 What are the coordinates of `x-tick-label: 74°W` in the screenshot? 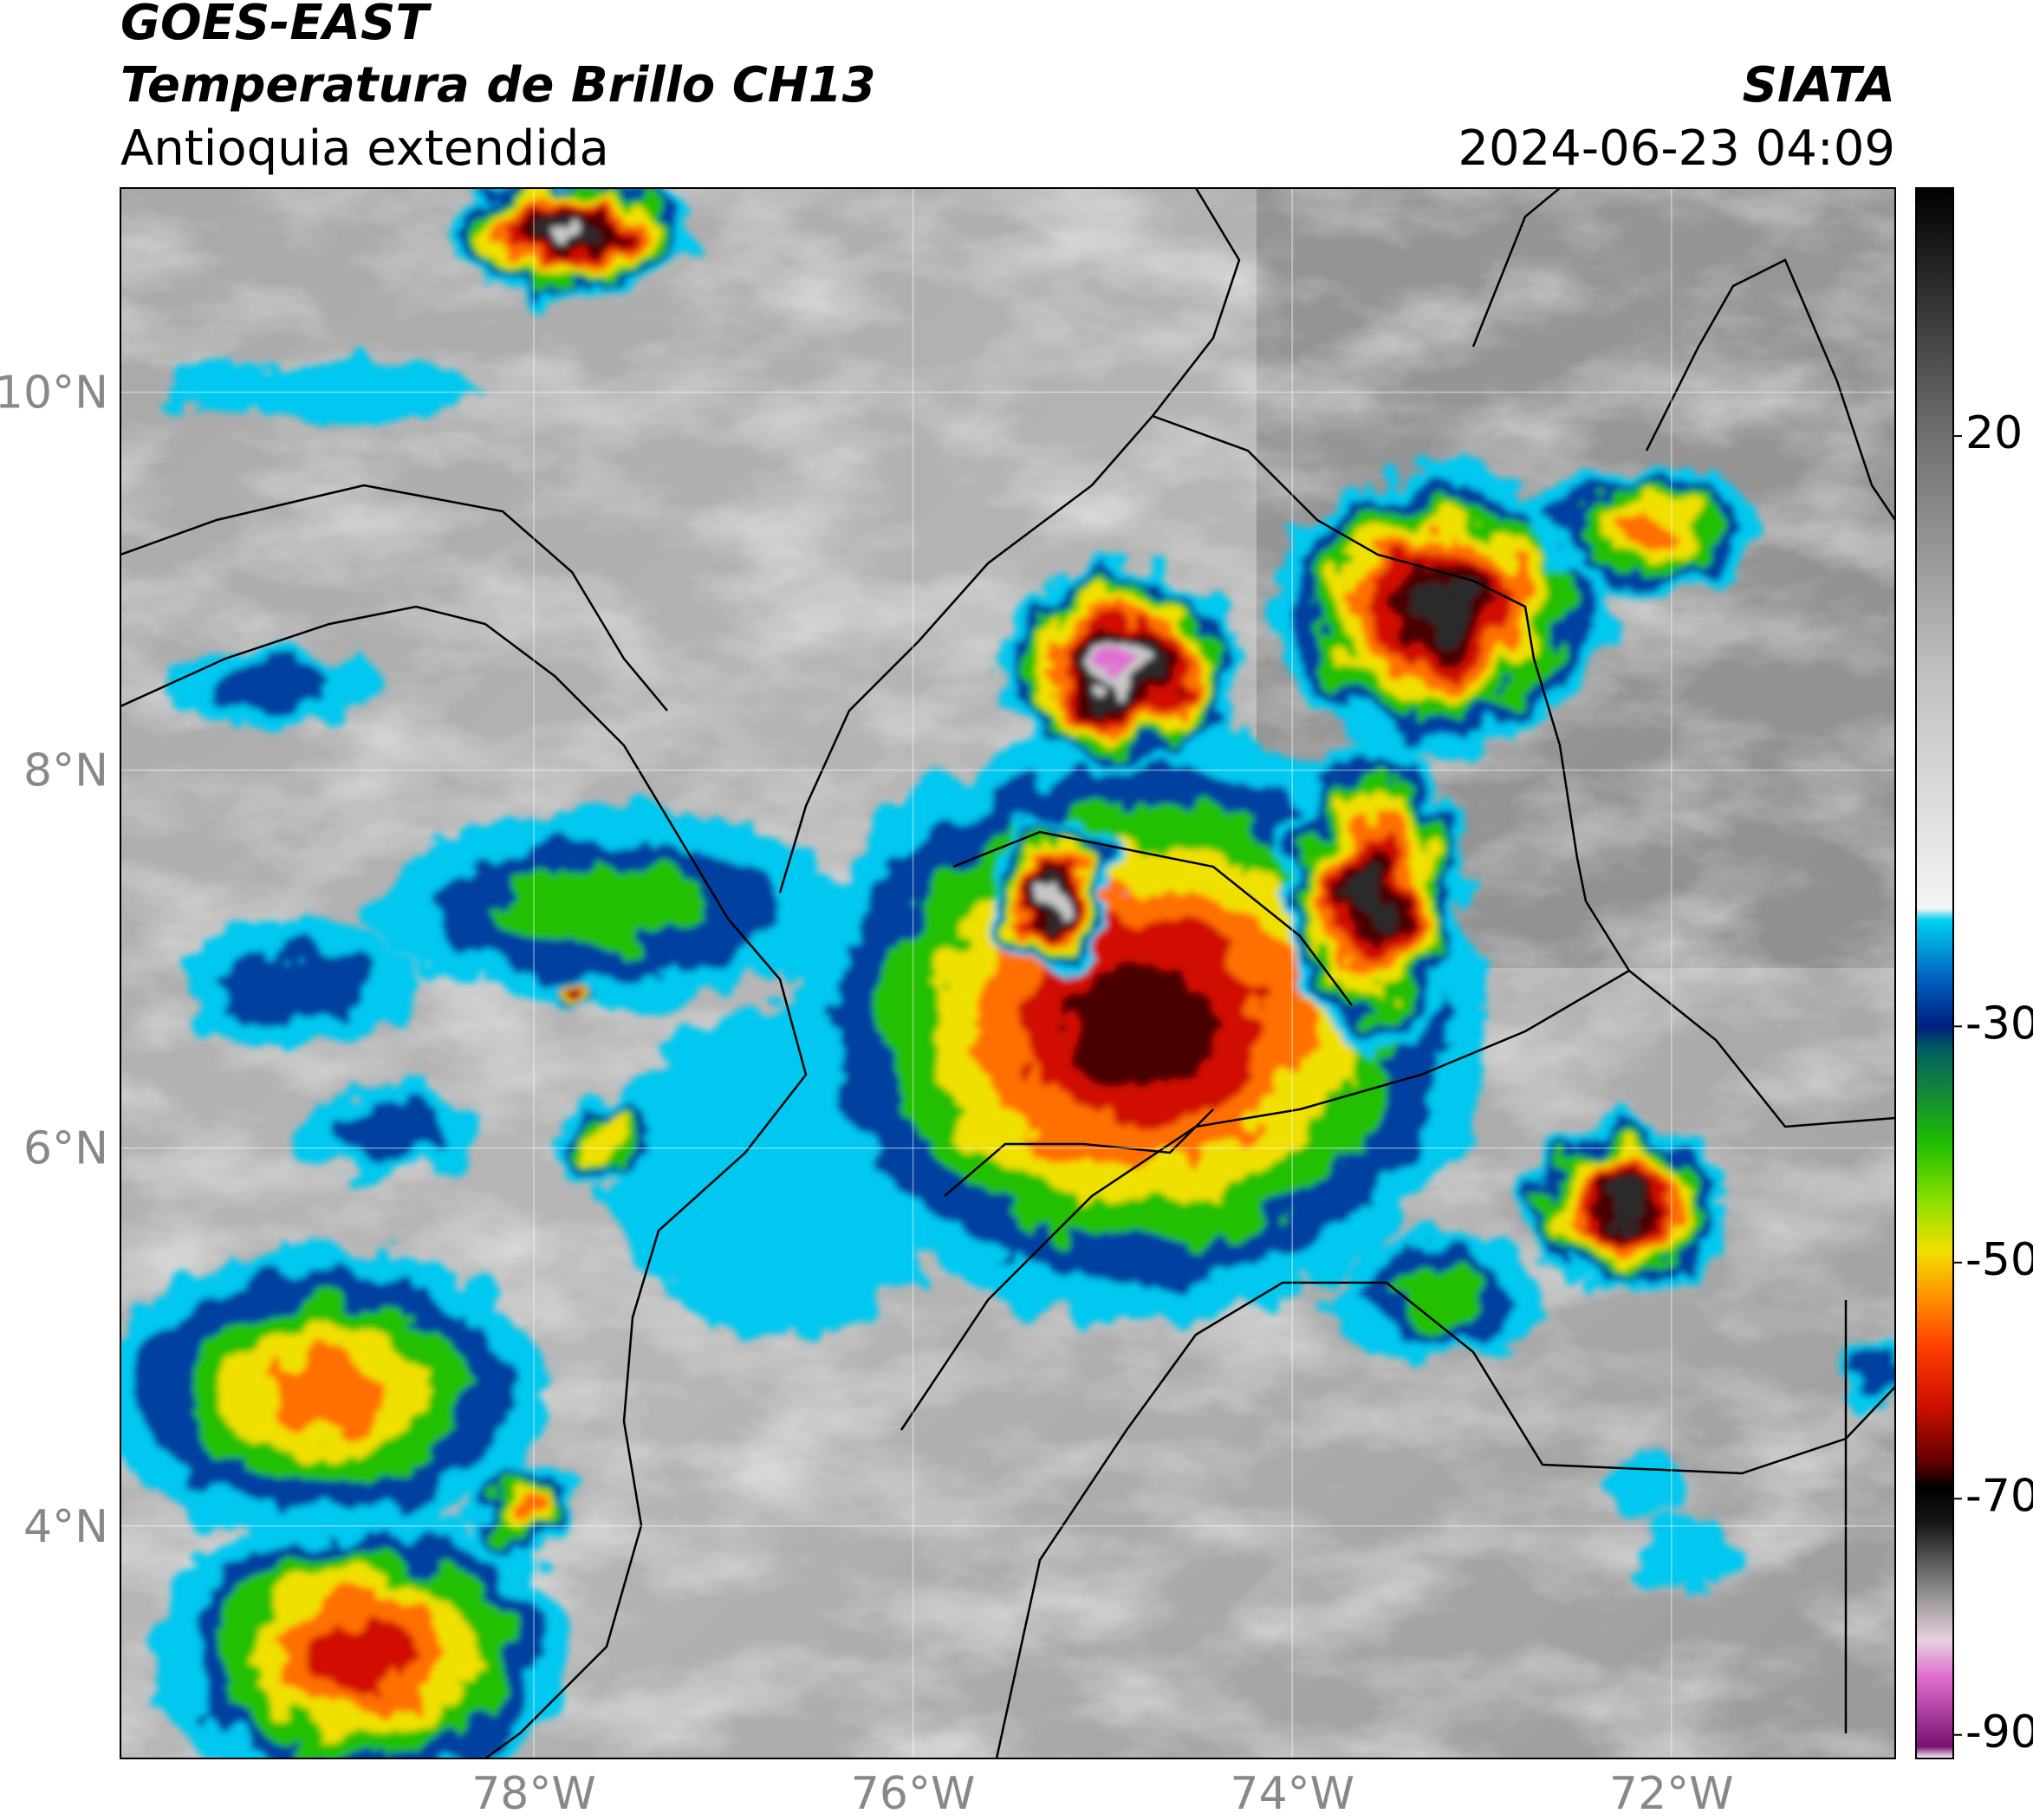 It's located at (1292, 1794).